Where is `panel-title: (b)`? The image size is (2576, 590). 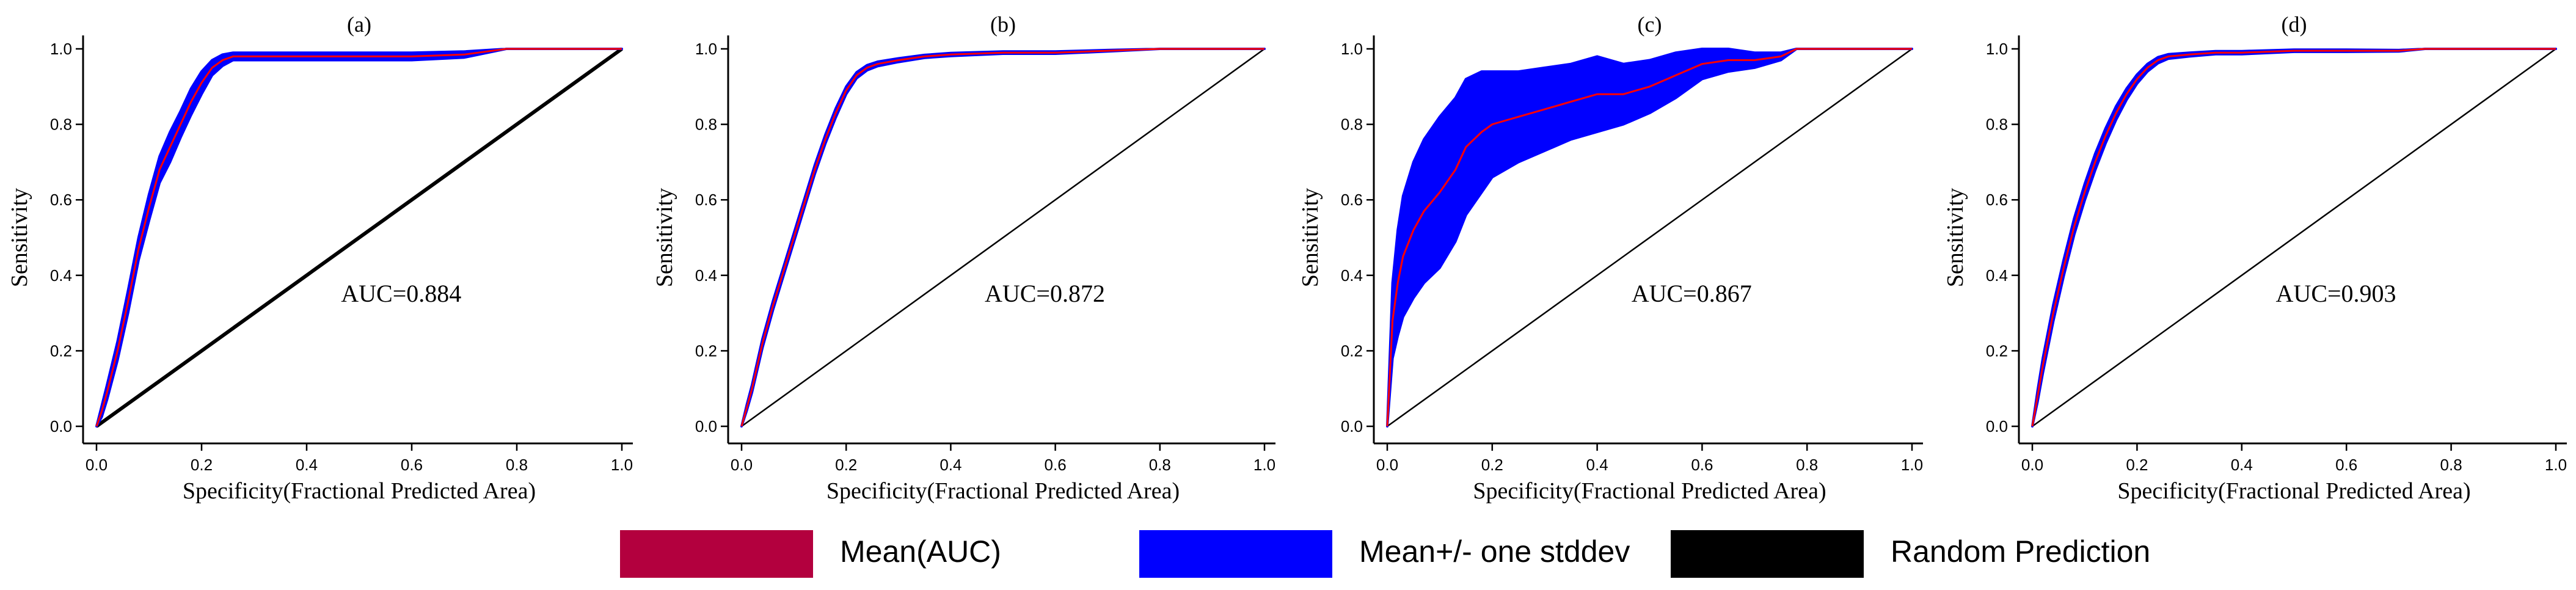
panel-title: (b) is located at coordinates (1003, 24).